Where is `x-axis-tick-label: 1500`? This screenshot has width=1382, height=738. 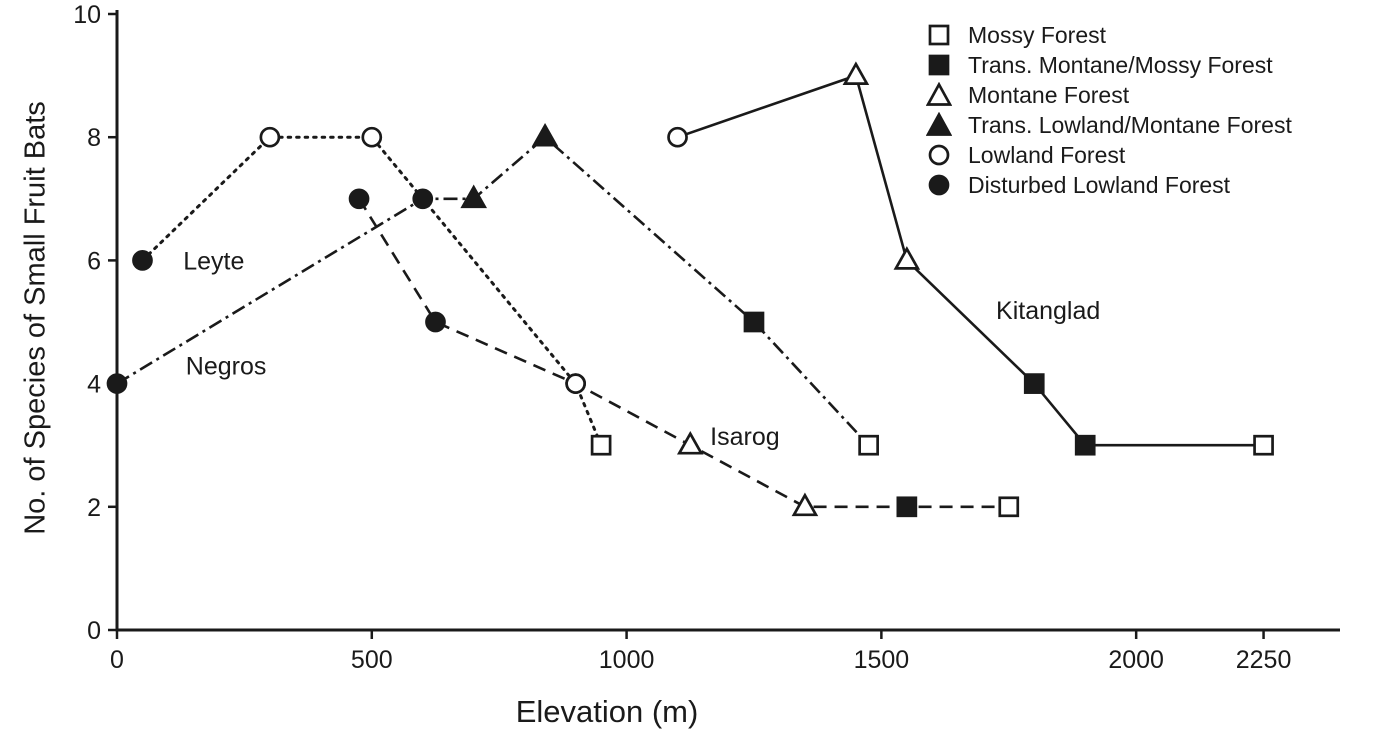
x-axis-tick-label: 1500 is located at coordinates (882, 660).